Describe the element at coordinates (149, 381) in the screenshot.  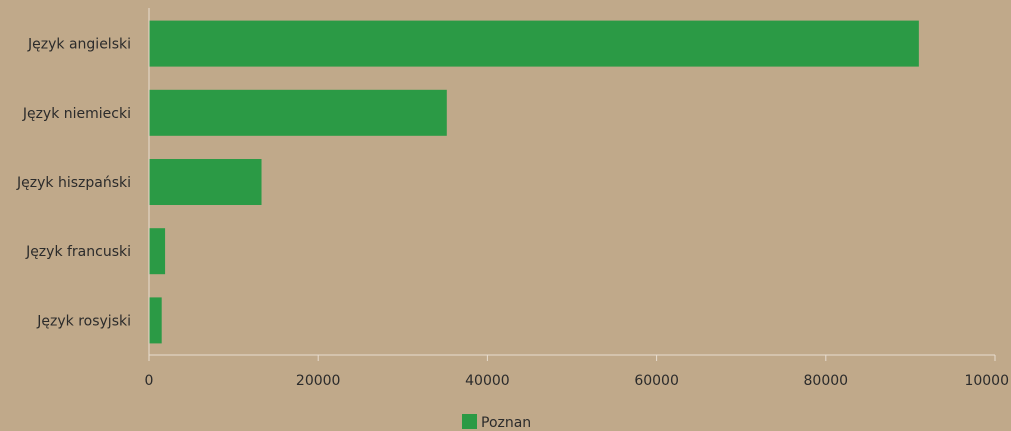
I see `x-tick-label-0: 0` at that location.